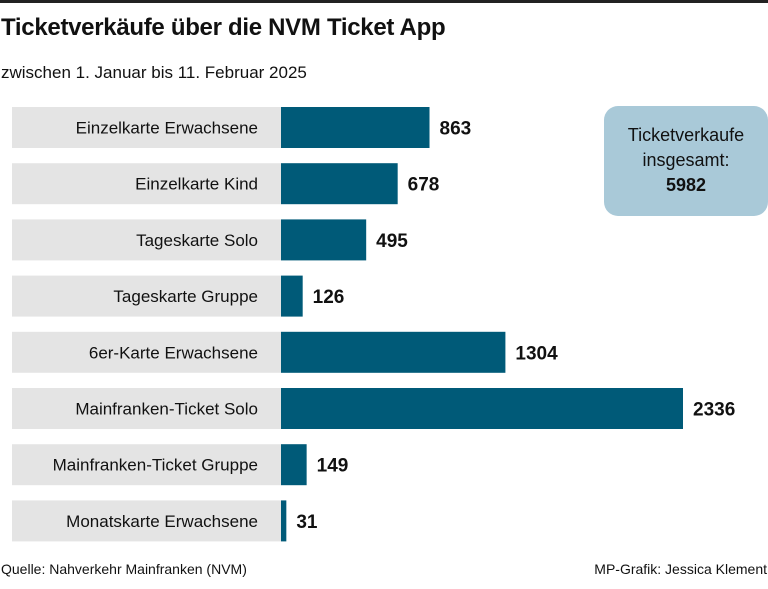 The image size is (768, 589). Describe the element at coordinates (680, 569) in the screenshot. I see `graphic-credit: MP-Grafik: Jessica Klement` at that location.